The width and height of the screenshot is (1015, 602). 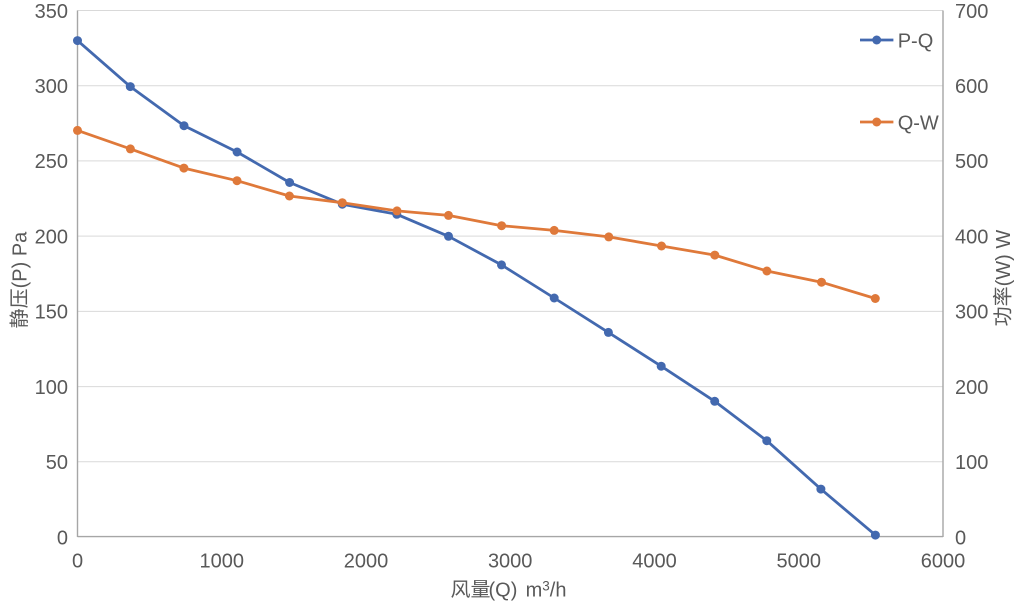 What do you see at coordinates (366, 561) in the screenshot?
I see `svg-text: 2000` at bounding box center [366, 561].